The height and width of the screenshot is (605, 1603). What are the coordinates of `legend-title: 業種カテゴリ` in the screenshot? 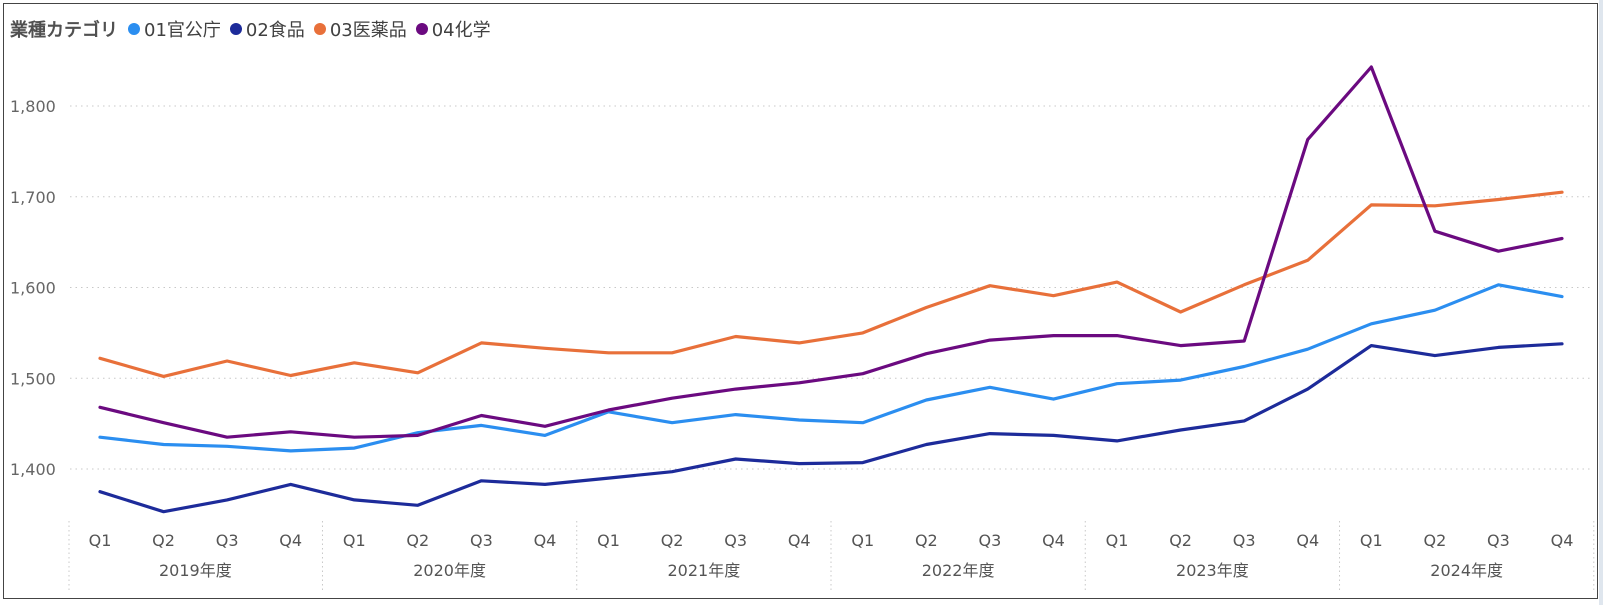 It's located at (64, 30).